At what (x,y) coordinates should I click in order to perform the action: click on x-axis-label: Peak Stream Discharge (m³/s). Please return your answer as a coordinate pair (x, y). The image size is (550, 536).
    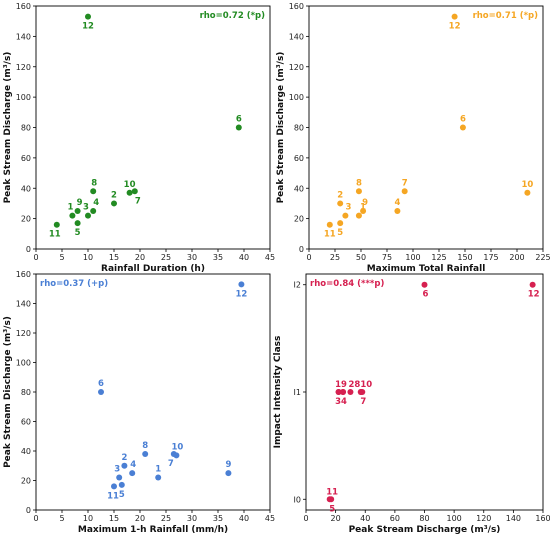
    Looking at the image, I should click on (425, 530).